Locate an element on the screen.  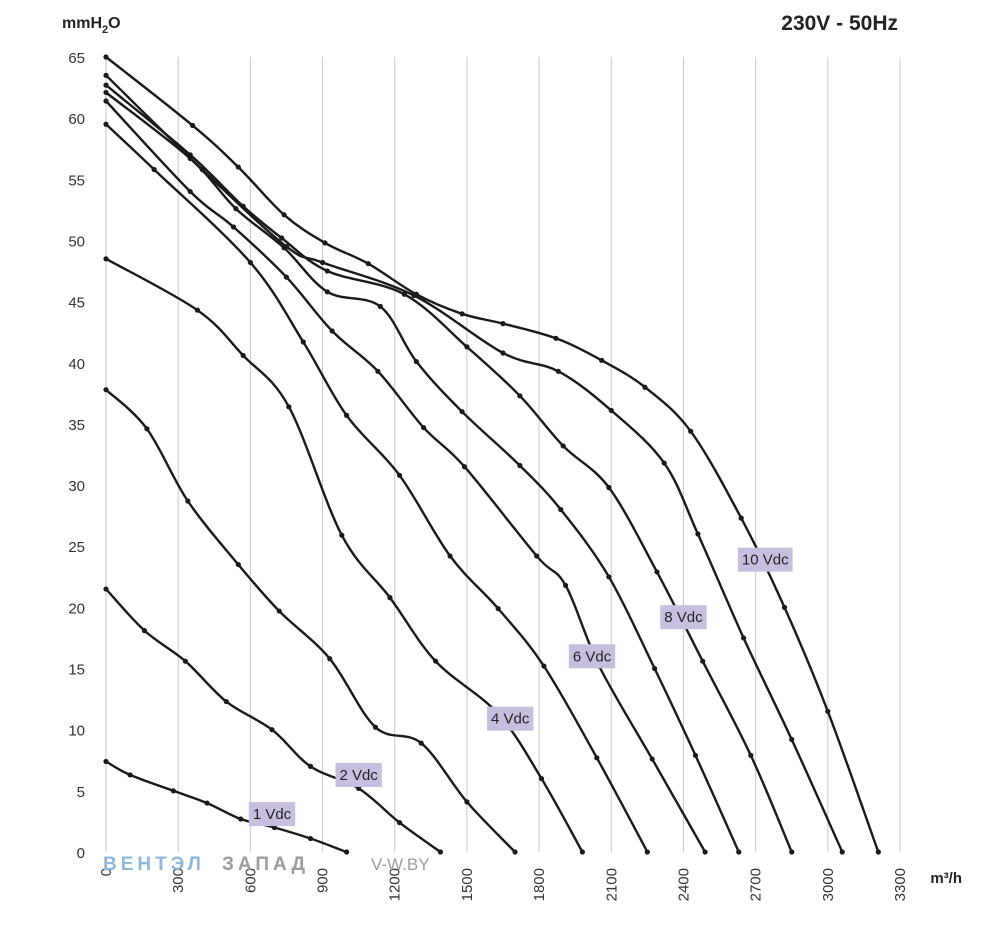
x-tick-label: 1500 is located at coordinates (467, 884).